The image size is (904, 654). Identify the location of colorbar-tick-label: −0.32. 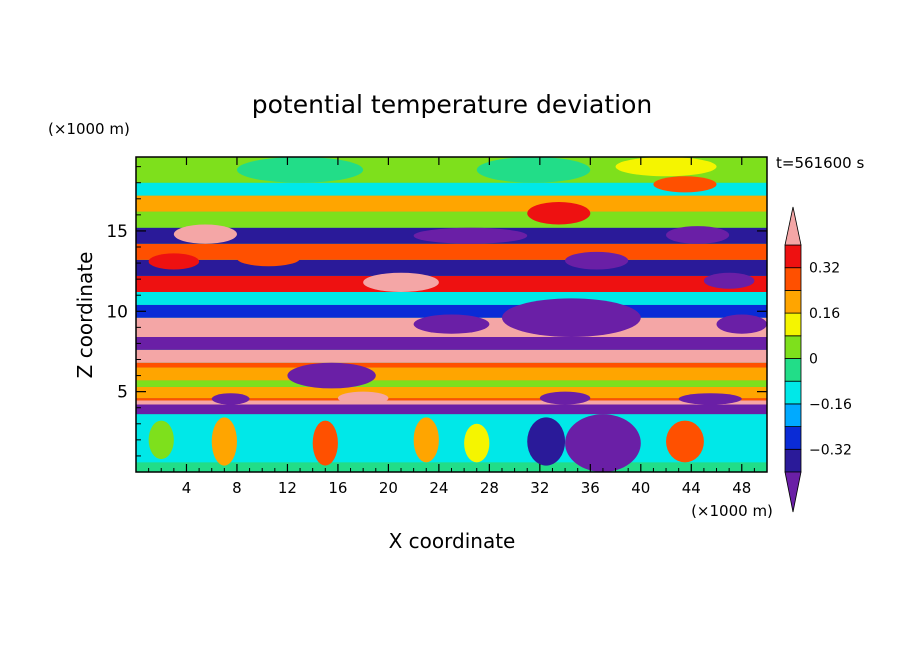
(830, 450).